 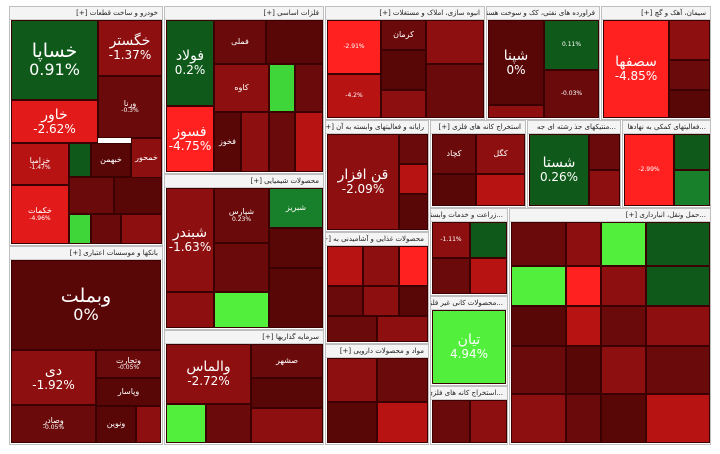 What do you see at coordinates (678, 370) in the screenshot?
I see `tile-misc-p` at bounding box center [678, 370].